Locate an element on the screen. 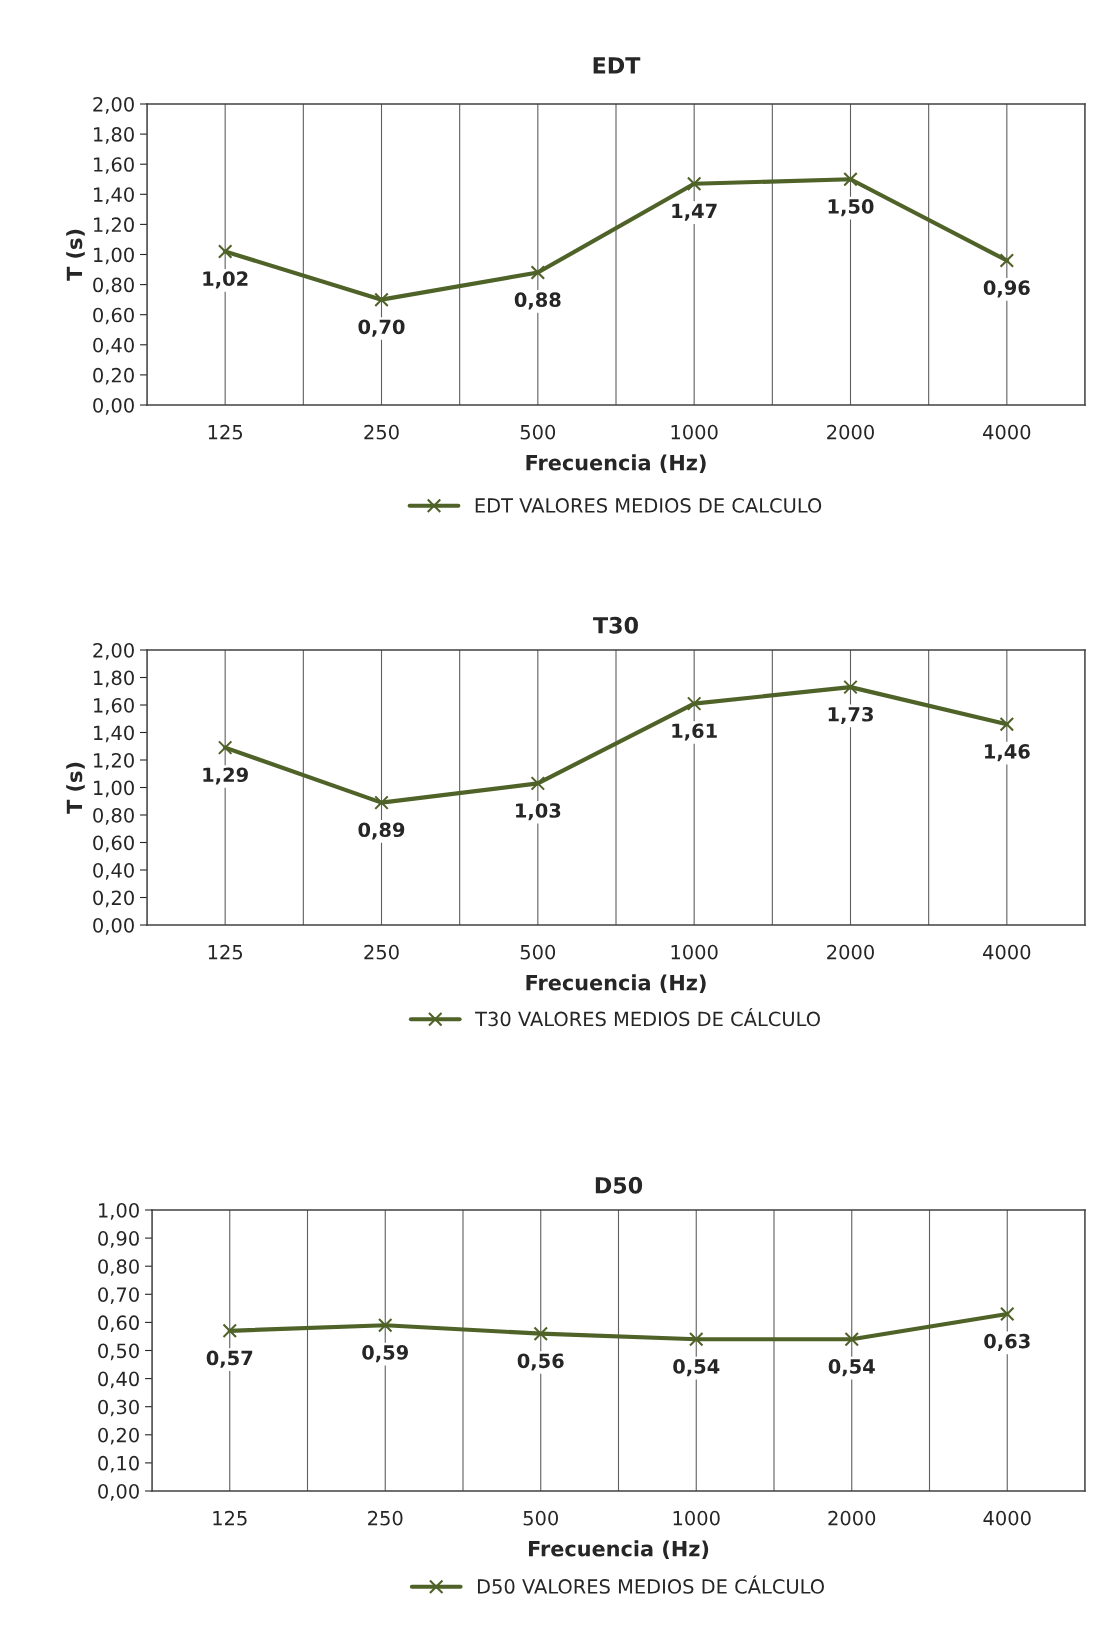  chart-title: T30 is located at coordinates (615, 625).